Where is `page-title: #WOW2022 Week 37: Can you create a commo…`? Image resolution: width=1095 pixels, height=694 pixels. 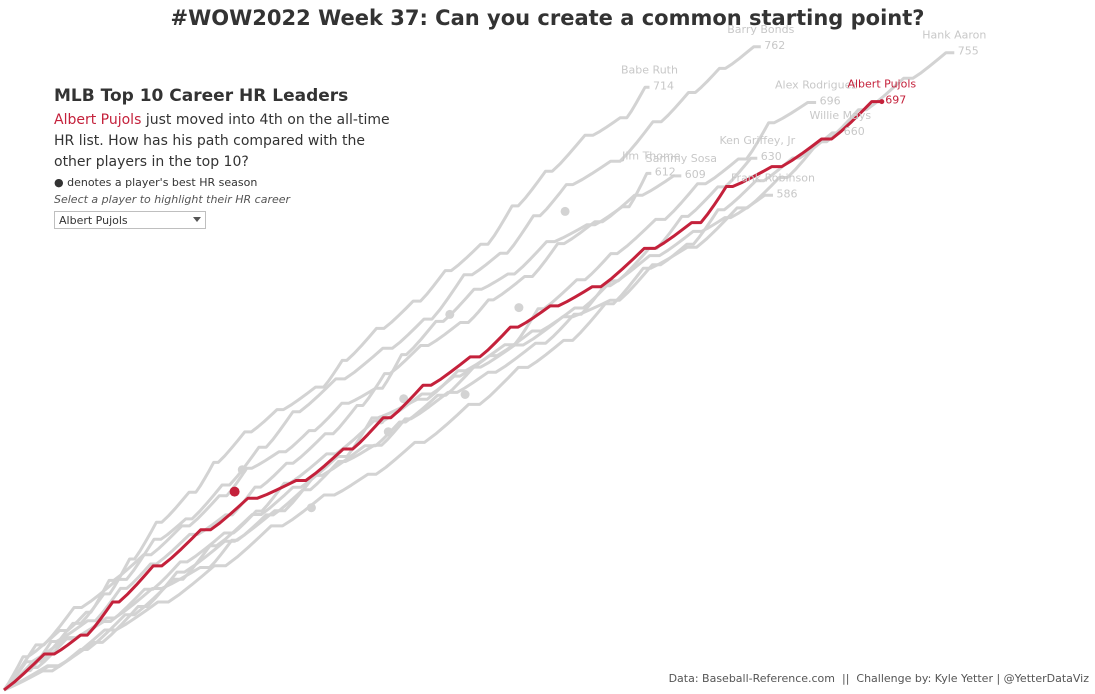 page-title: #WOW2022 Week 37: Can you create a commo… is located at coordinates (547, 18).